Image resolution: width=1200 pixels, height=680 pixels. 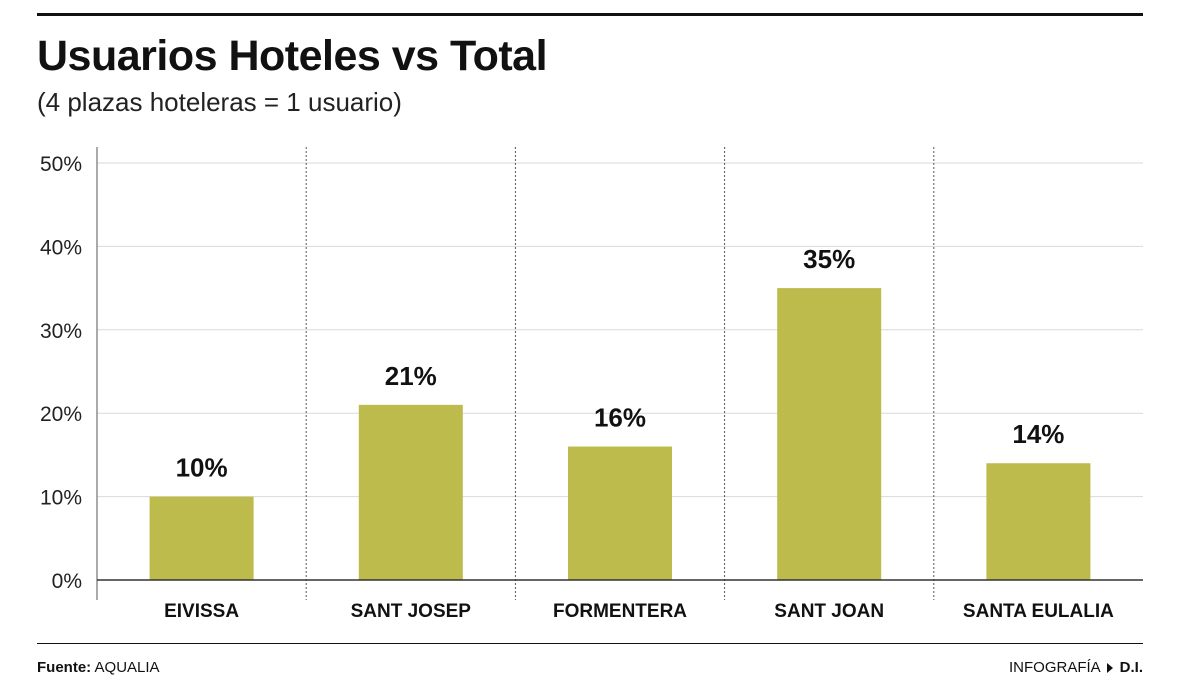 What do you see at coordinates (67, 581) in the screenshot?
I see `y-tick-label: 0%` at bounding box center [67, 581].